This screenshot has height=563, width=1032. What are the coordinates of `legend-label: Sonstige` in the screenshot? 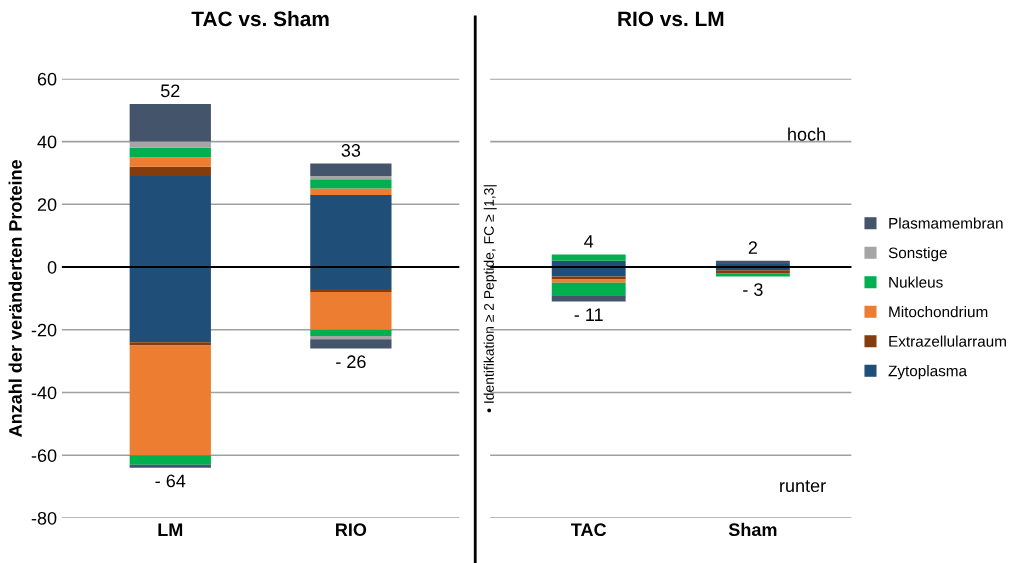 It's located at (917, 254).